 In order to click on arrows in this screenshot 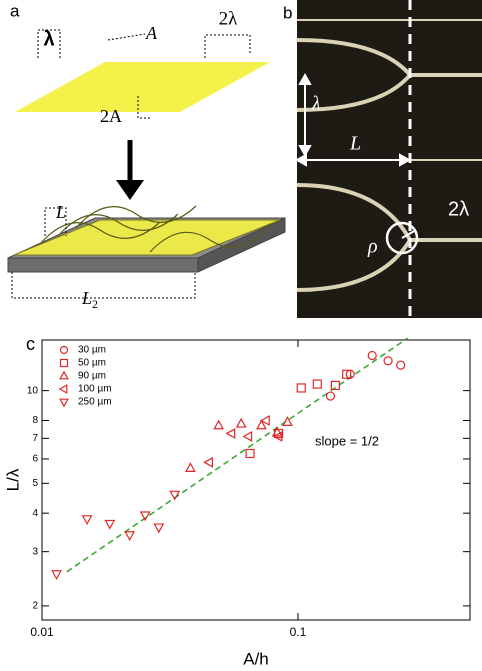, I will do `click(353, 119)`.